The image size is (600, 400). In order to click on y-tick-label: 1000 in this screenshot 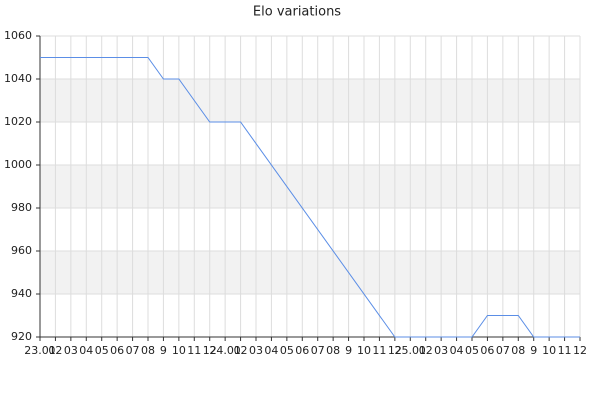, I will do `click(18, 164)`.